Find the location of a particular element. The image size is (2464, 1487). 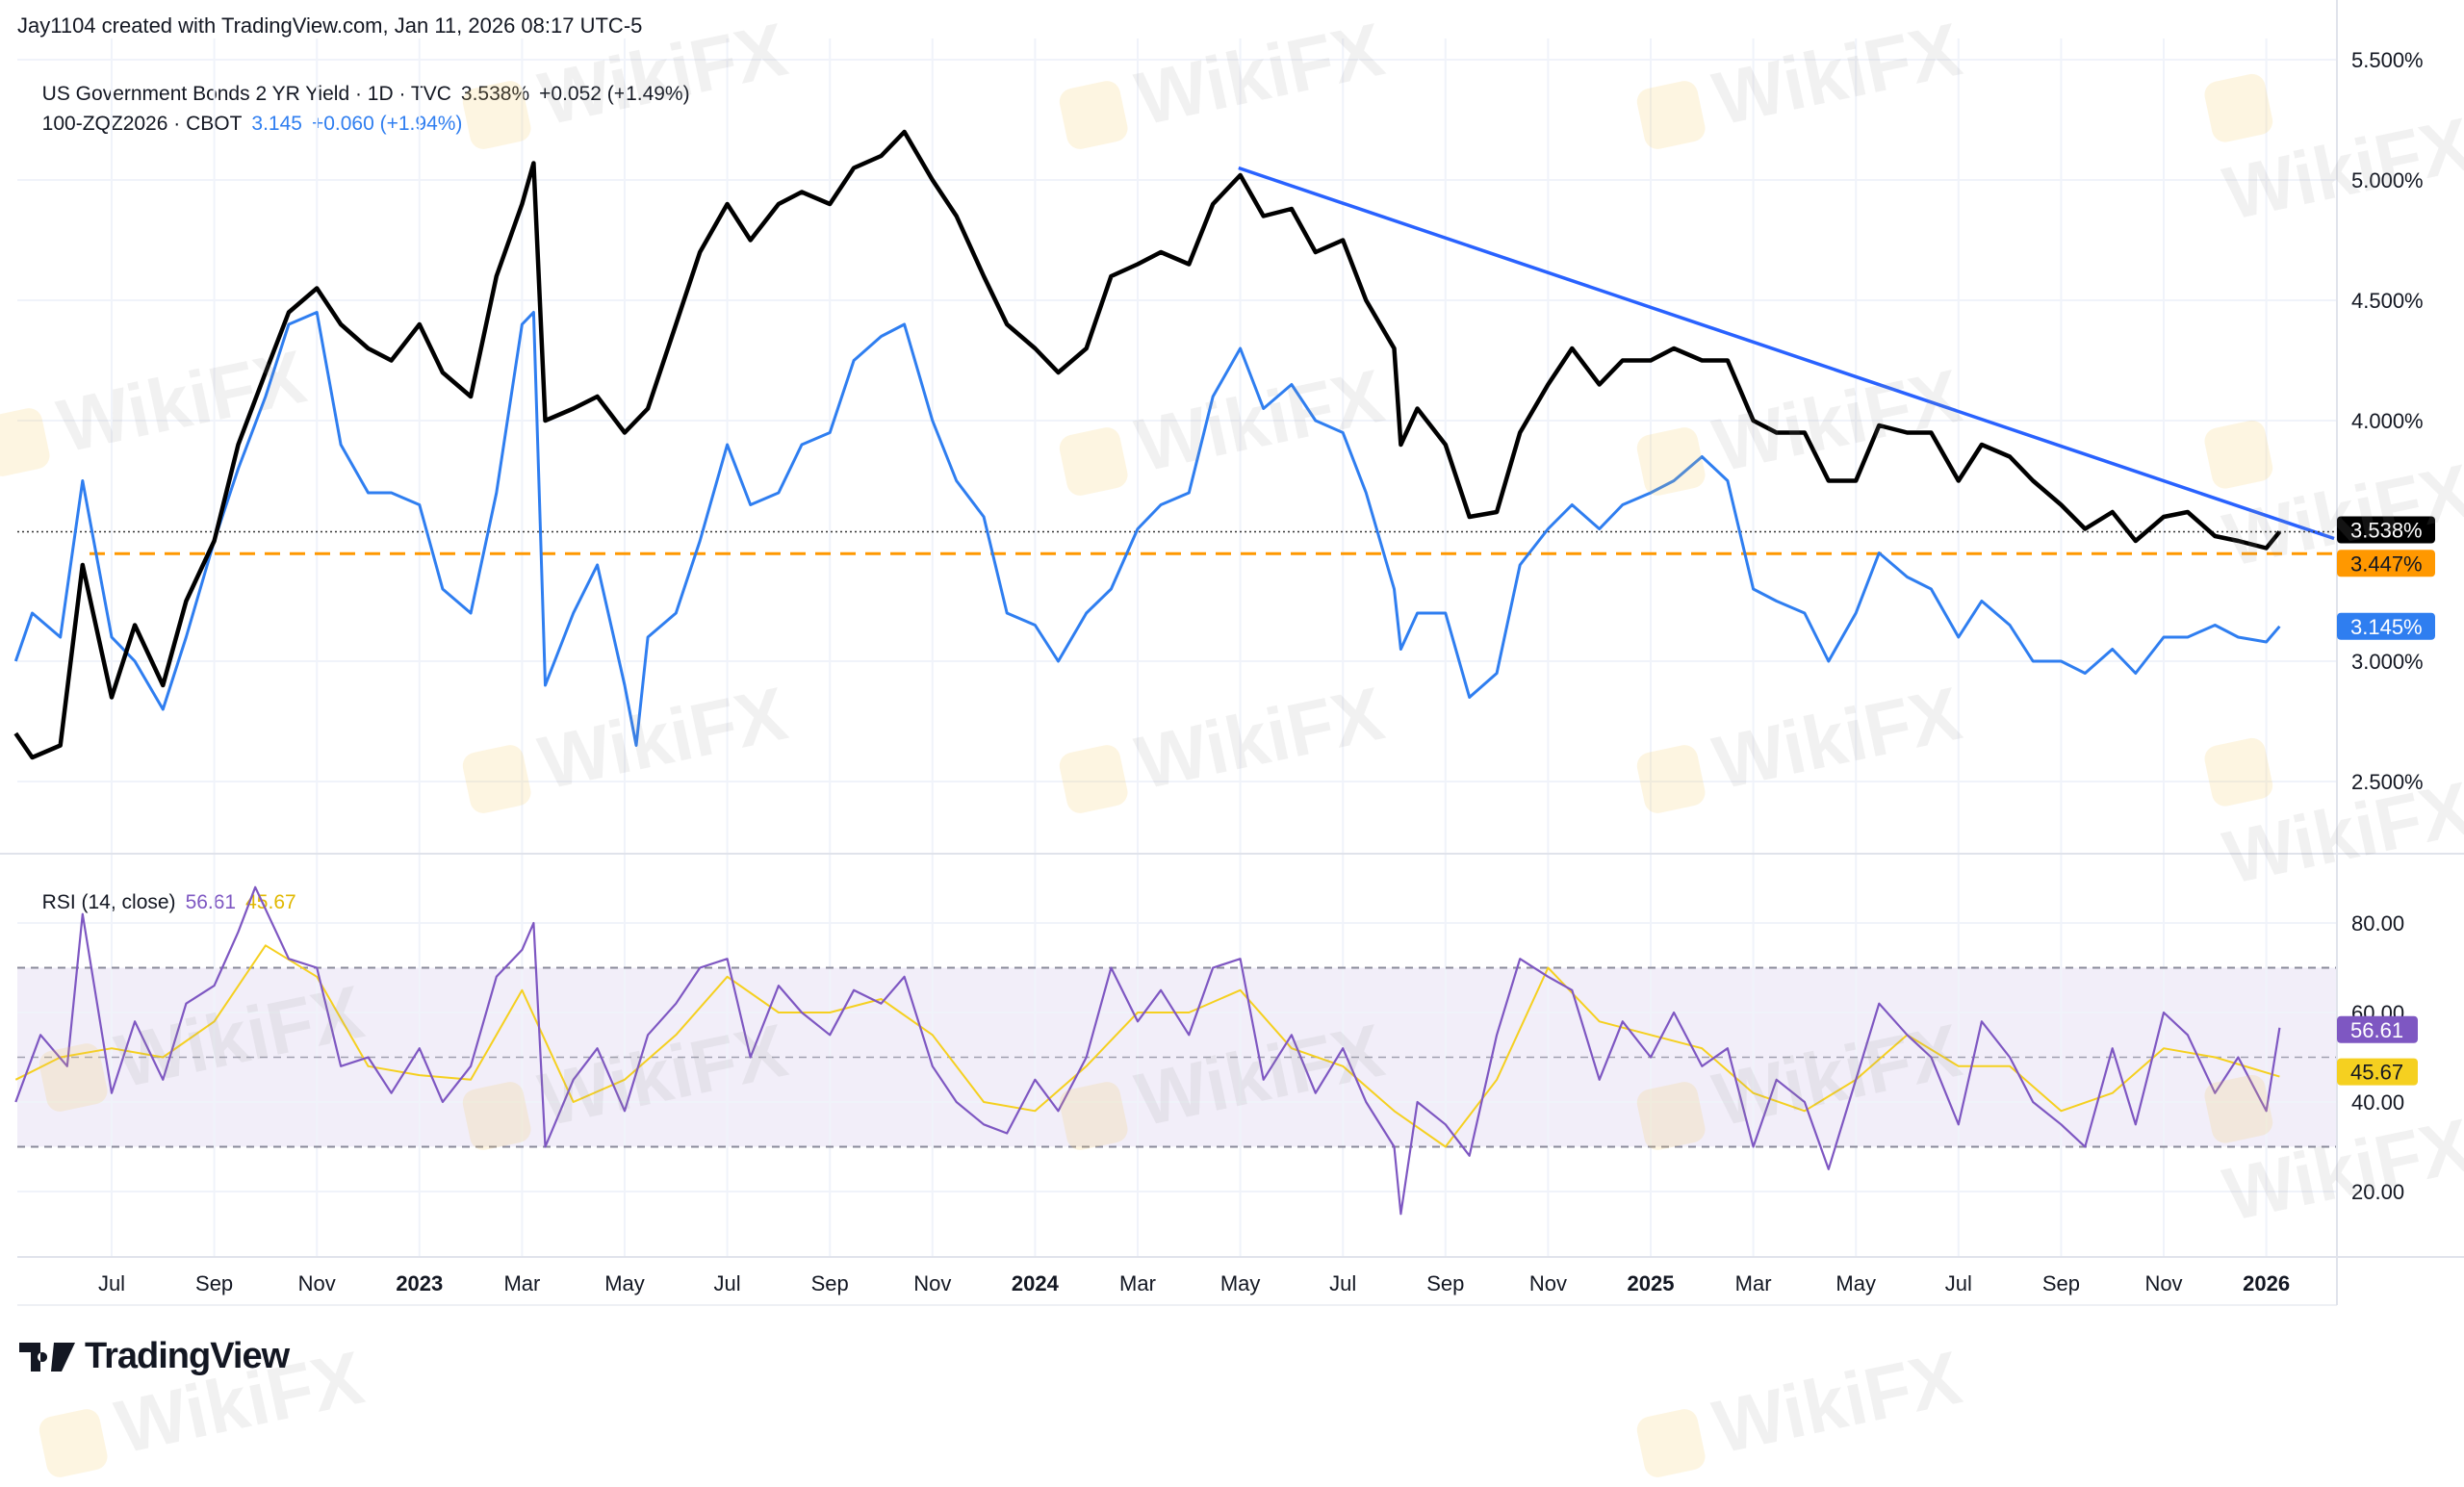

rsi-ma-last-tag-bg is located at coordinates (2377, 1072).